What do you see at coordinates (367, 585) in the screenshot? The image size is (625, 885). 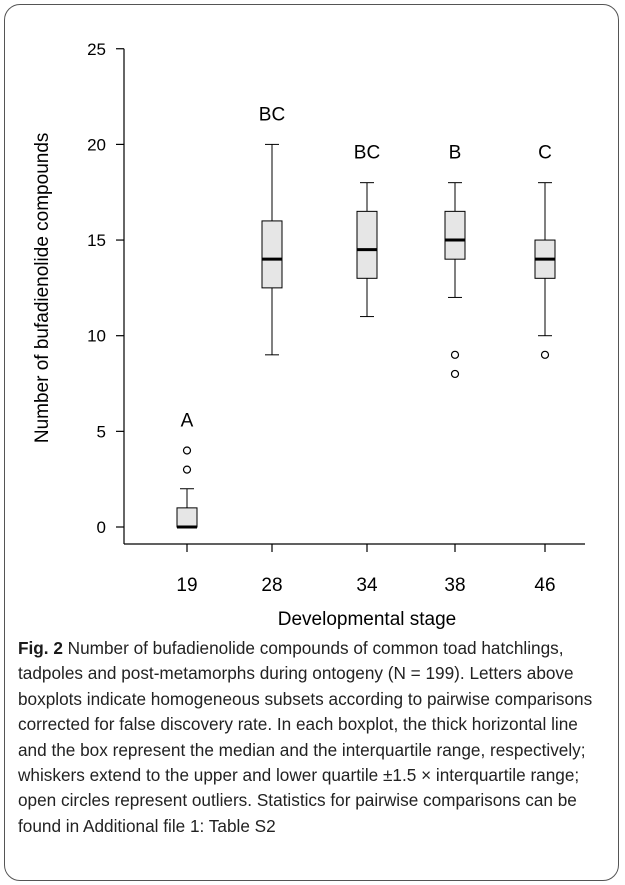 I see `x-tick-label: 34` at bounding box center [367, 585].